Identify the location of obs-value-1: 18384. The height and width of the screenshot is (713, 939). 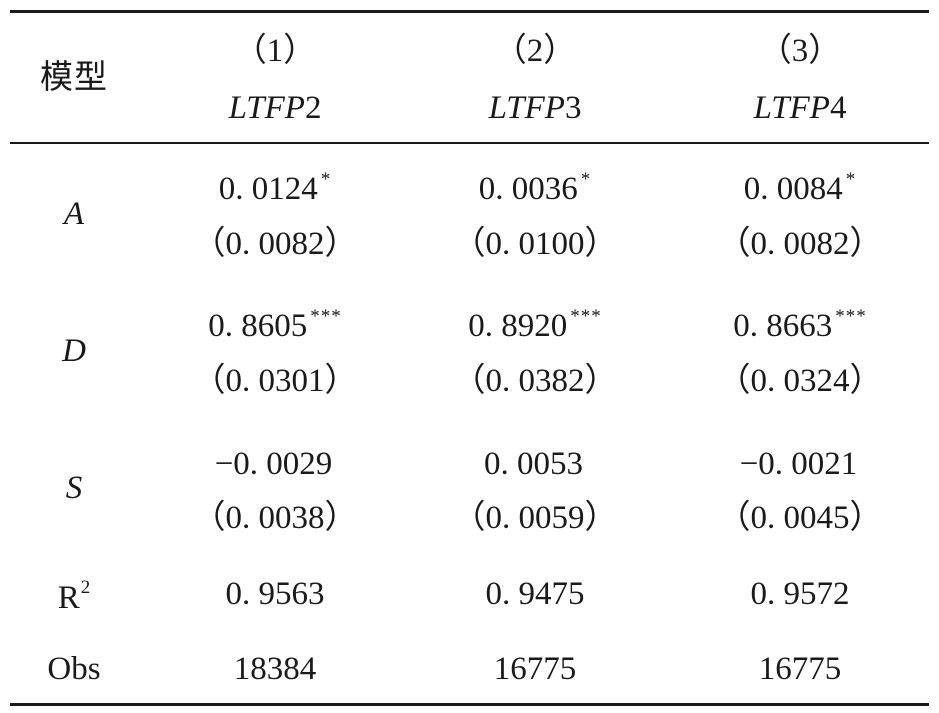
(275, 669).